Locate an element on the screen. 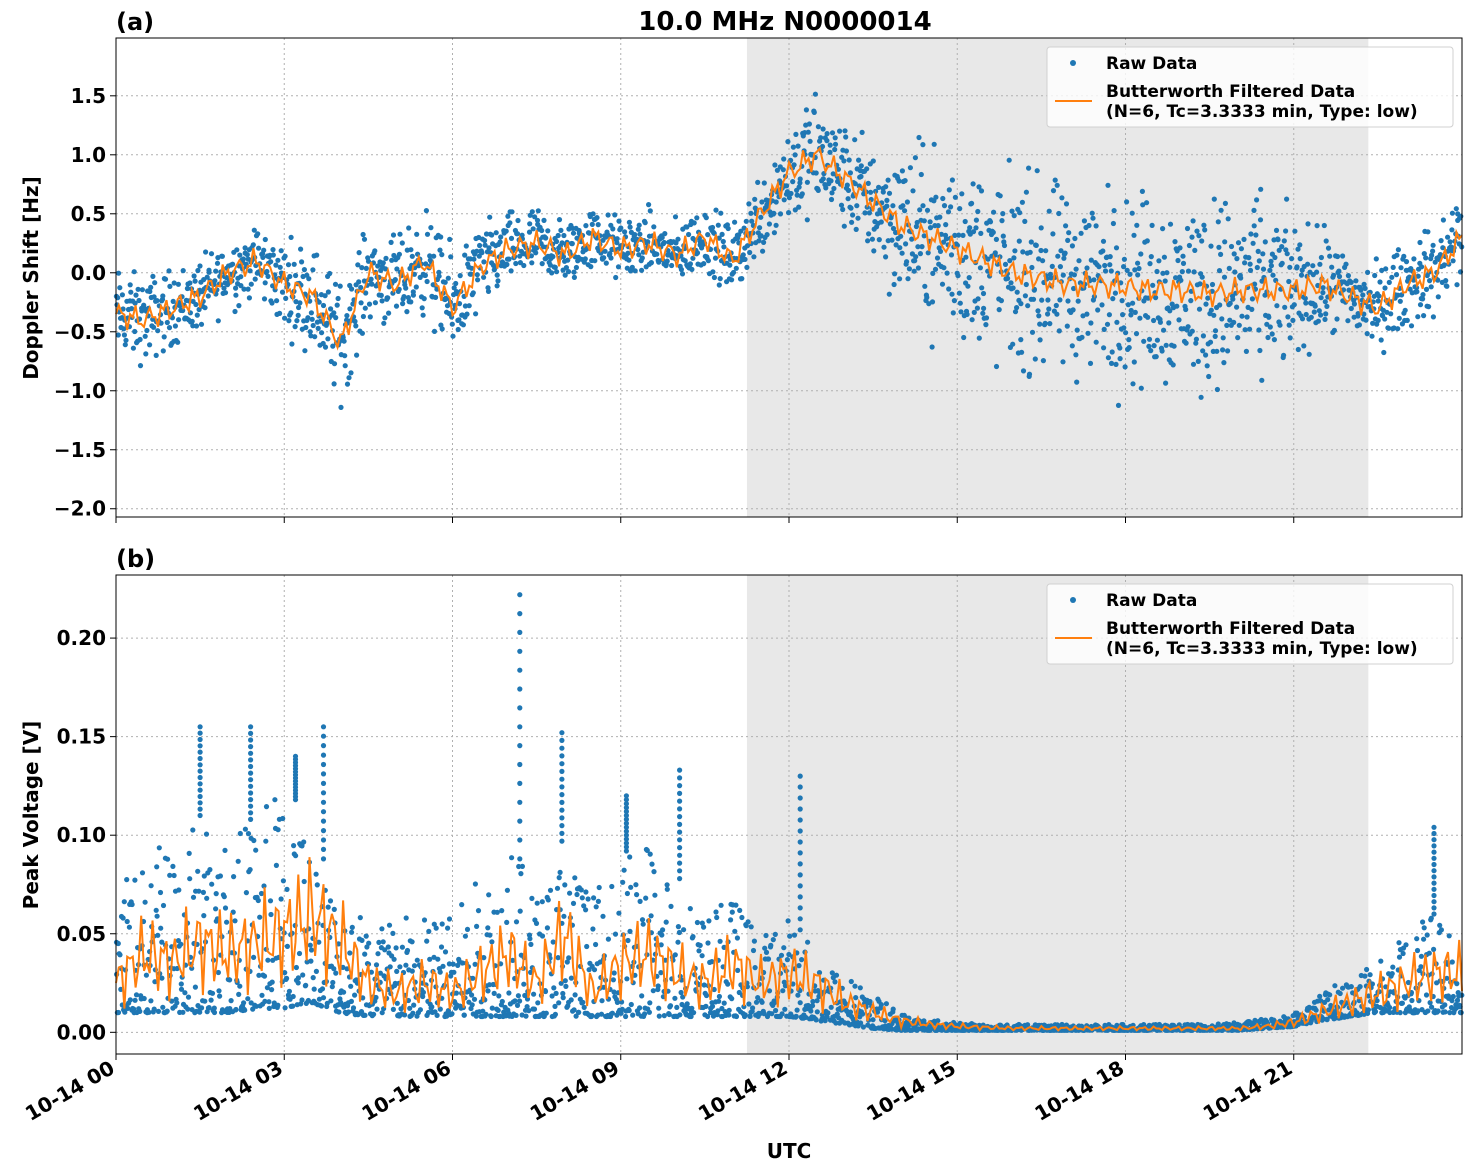 Image resolution: width=1471 pixels, height=1172 pixels. panel-b-label: (b) is located at coordinates (135, 559).